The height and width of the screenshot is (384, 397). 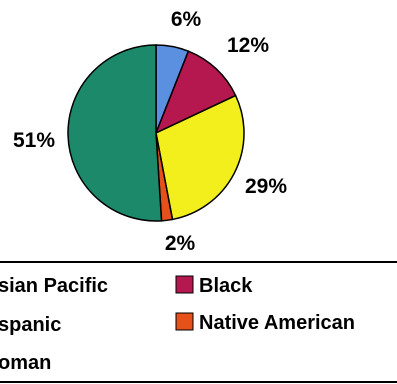 I want to click on legend-label-woman: oman, so click(x=25, y=363).